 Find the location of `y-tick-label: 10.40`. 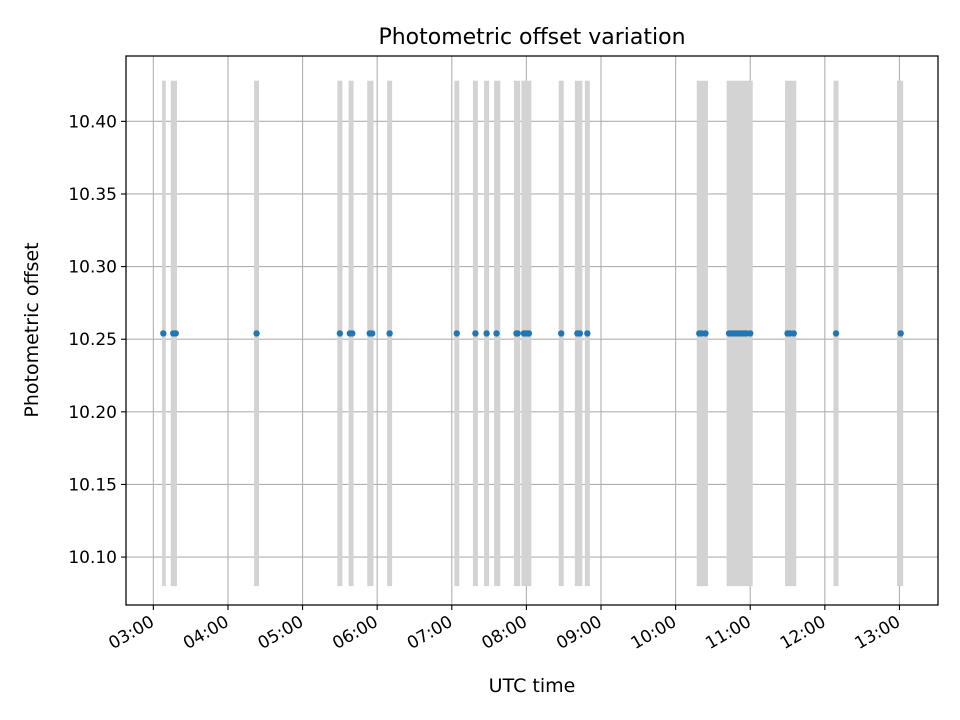

y-tick-label: 10.40 is located at coordinates (92, 122).